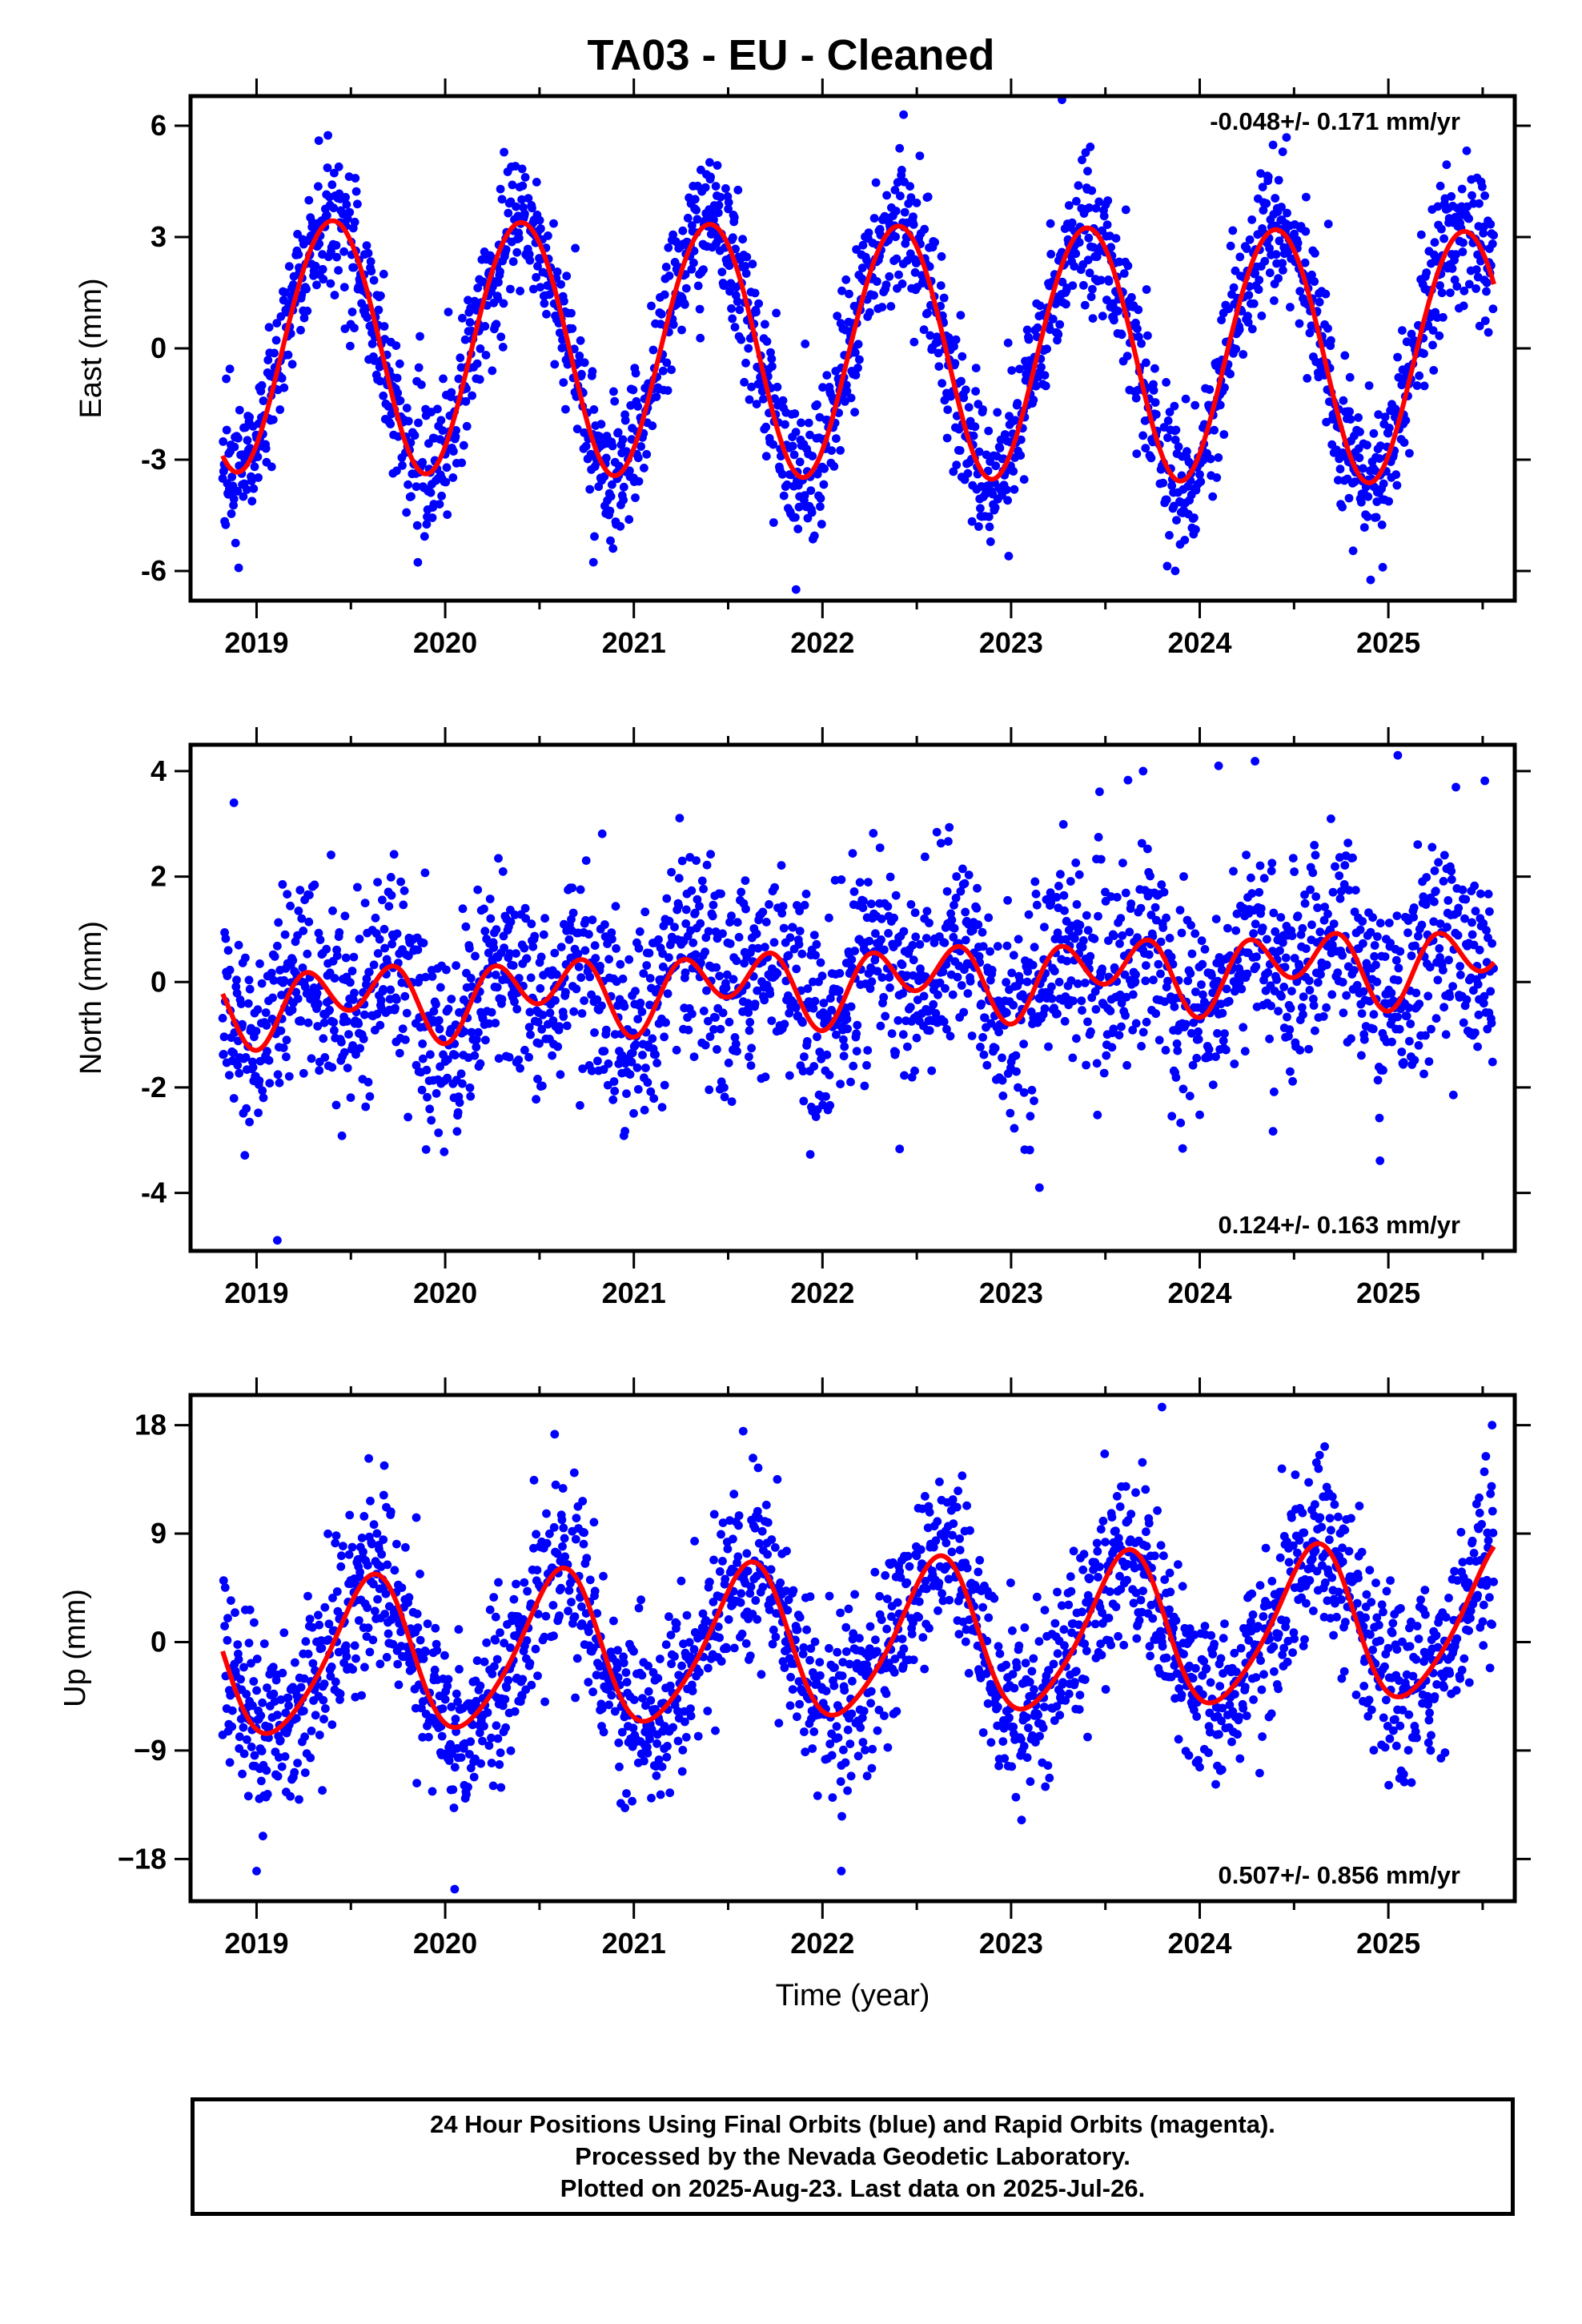 The width and height of the screenshot is (1582, 2324). What do you see at coordinates (822, 642) in the screenshot?
I see `x-tick-label: 2022` at bounding box center [822, 642].